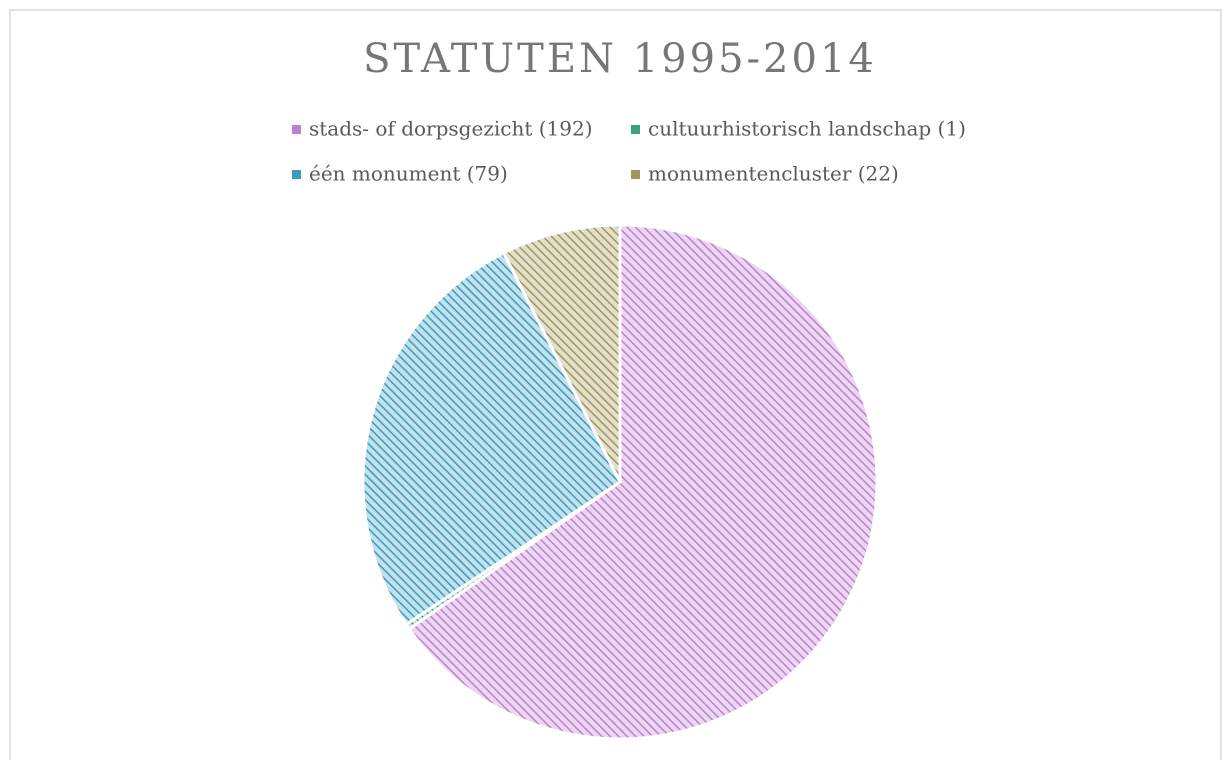  What do you see at coordinates (451, 129) in the screenshot?
I see `legend-label: stads- of dorpsgezicht (192)` at bounding box center [451, 129].